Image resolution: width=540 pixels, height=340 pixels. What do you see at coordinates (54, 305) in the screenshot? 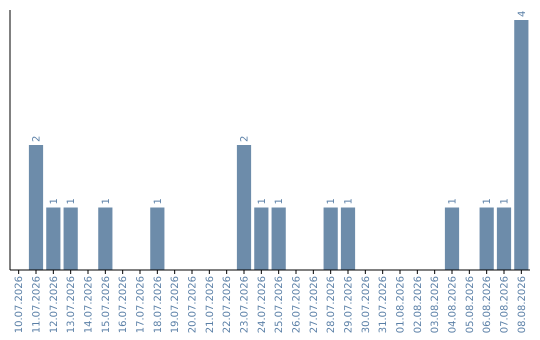
I see `x-tick-label: 12.07.2026` at bounding box center [54, 305].